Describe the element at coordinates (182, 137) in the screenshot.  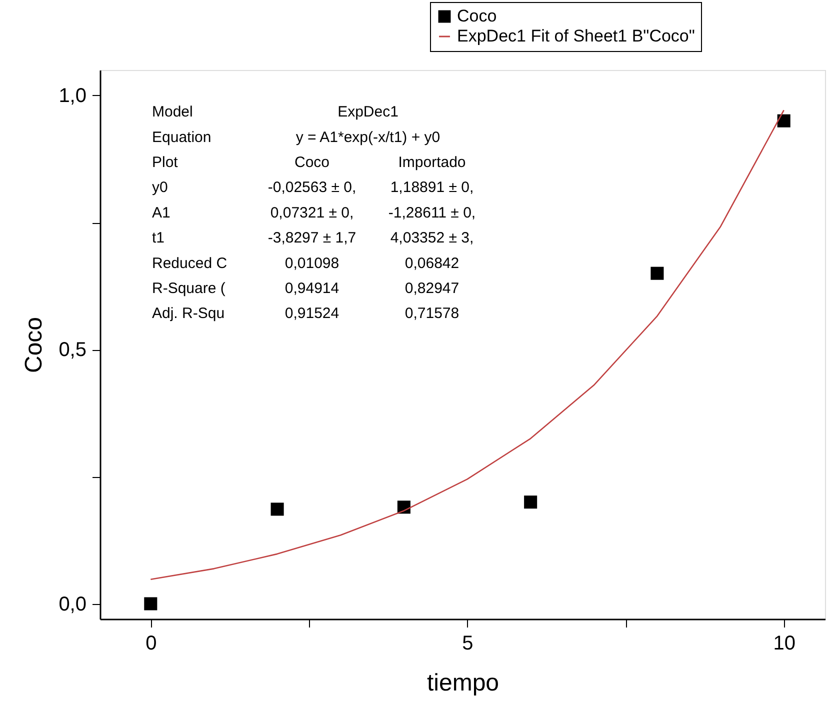
I see `annotation: Equation` at that location.